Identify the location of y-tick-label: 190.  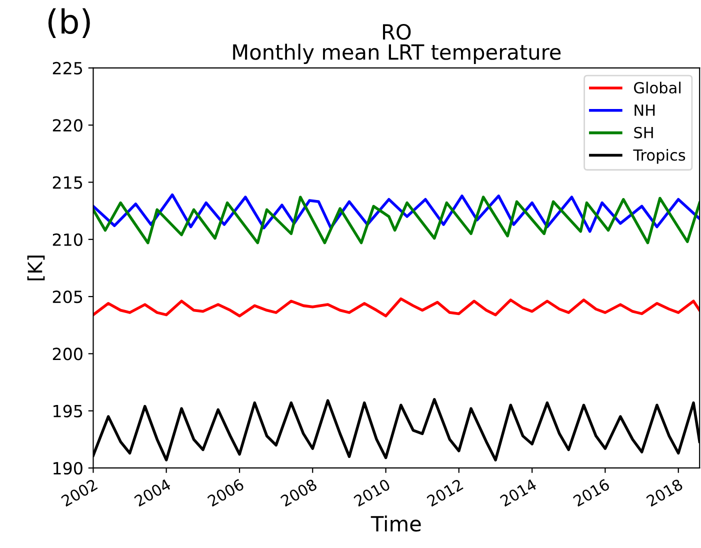
(68, 468).